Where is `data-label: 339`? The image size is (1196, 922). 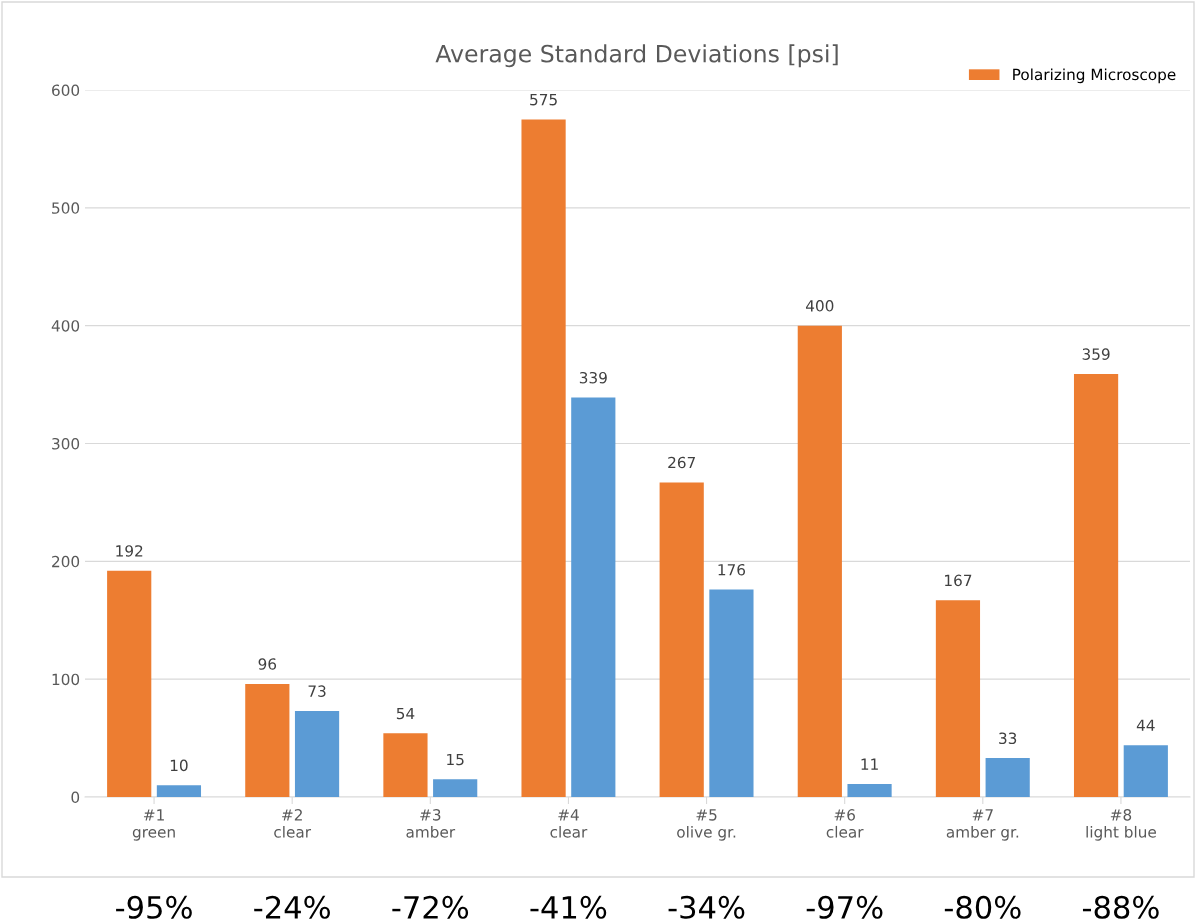 data-label: 339 is located at coordinates (593, 377).